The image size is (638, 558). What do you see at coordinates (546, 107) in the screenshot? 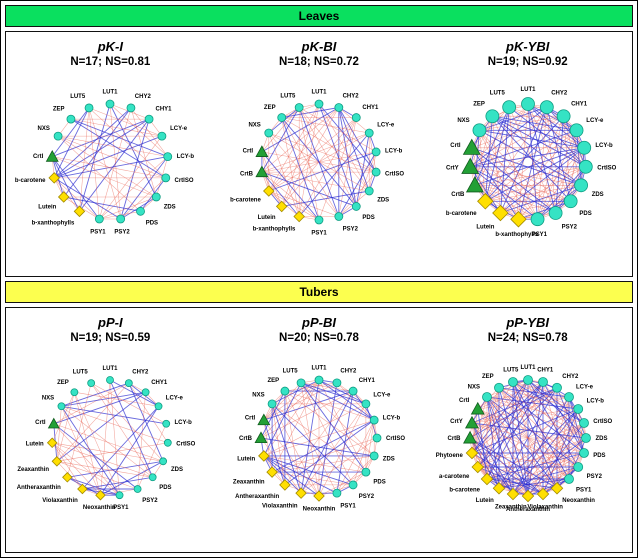
I see `graph-node-CHY2` at bounding box center [546, 107].